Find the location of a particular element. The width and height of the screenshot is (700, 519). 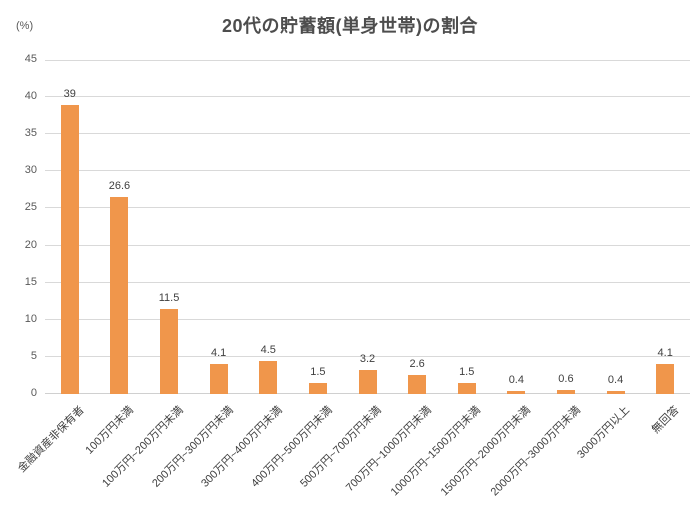

bar-value-label-10: 0.6 is located at coordinates (566, 378).